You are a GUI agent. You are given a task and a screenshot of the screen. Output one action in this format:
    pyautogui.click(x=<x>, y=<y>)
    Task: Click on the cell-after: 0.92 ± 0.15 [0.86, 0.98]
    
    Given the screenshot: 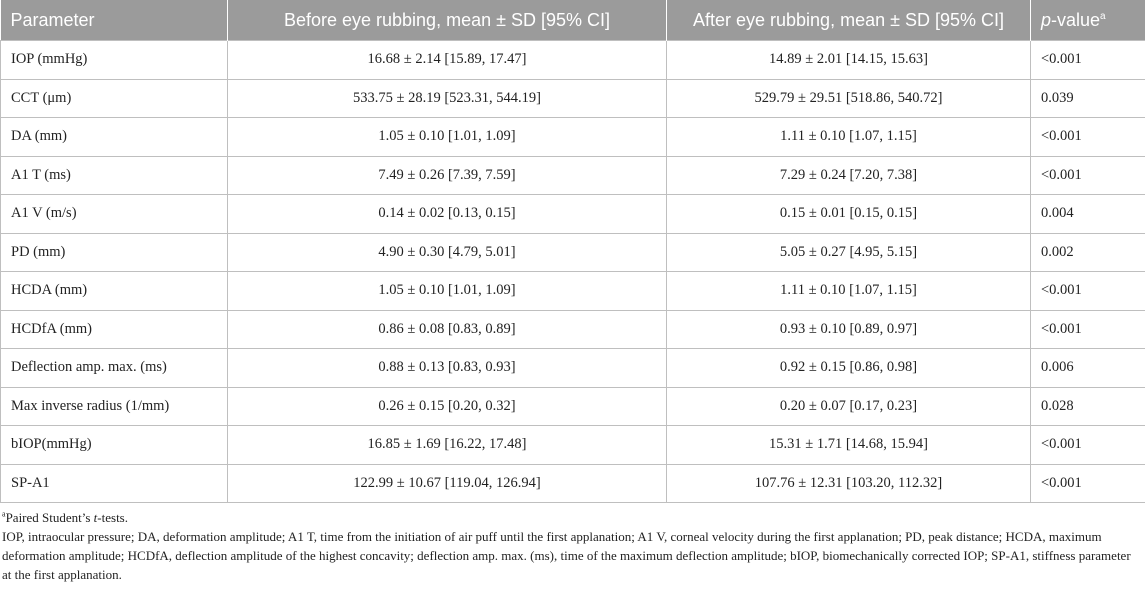 What is the action you would take?
    pyautogui.click(x=848, y=368)
    